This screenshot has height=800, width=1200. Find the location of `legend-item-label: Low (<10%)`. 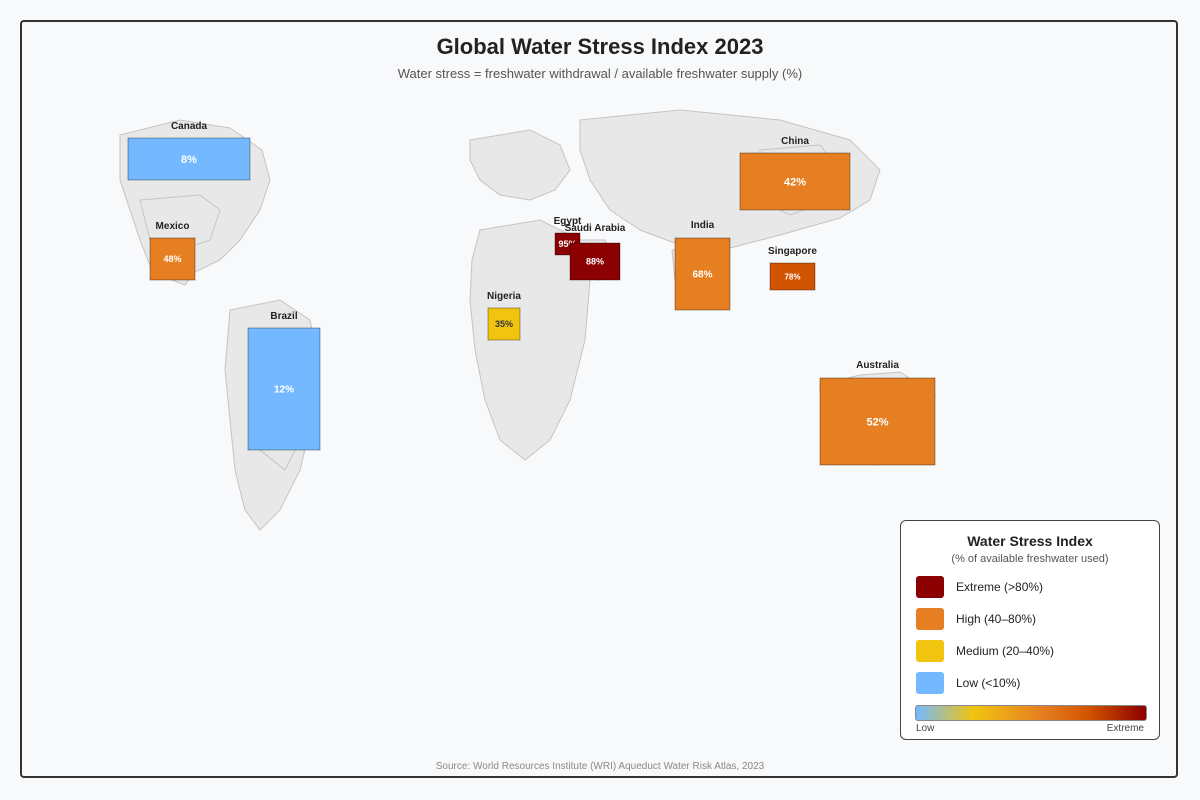

legend-item-label: Low (<10%) is located at coordinates (988, 683).